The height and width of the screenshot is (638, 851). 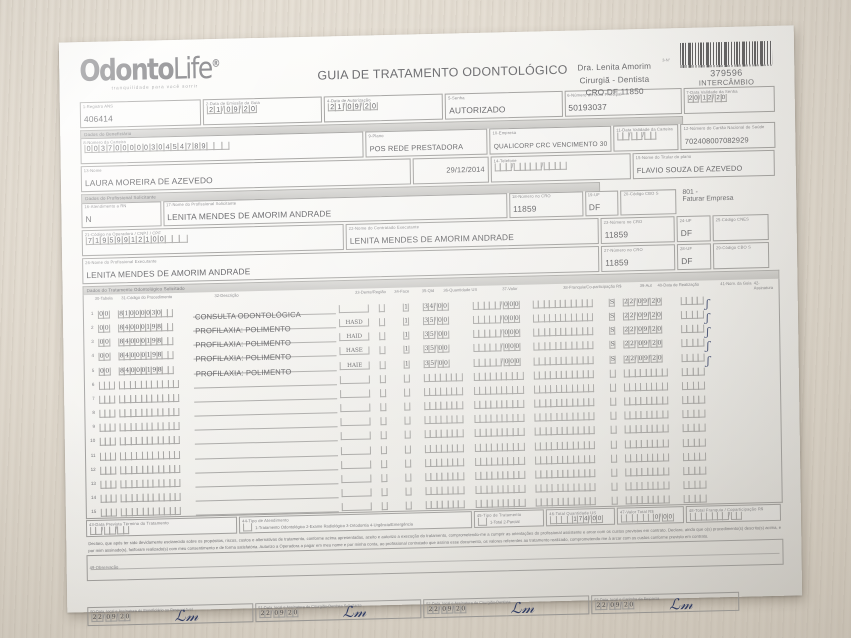 I want to click on field-registro-ans: 1-Registro ANS 406414, so click(x=140, y=113).